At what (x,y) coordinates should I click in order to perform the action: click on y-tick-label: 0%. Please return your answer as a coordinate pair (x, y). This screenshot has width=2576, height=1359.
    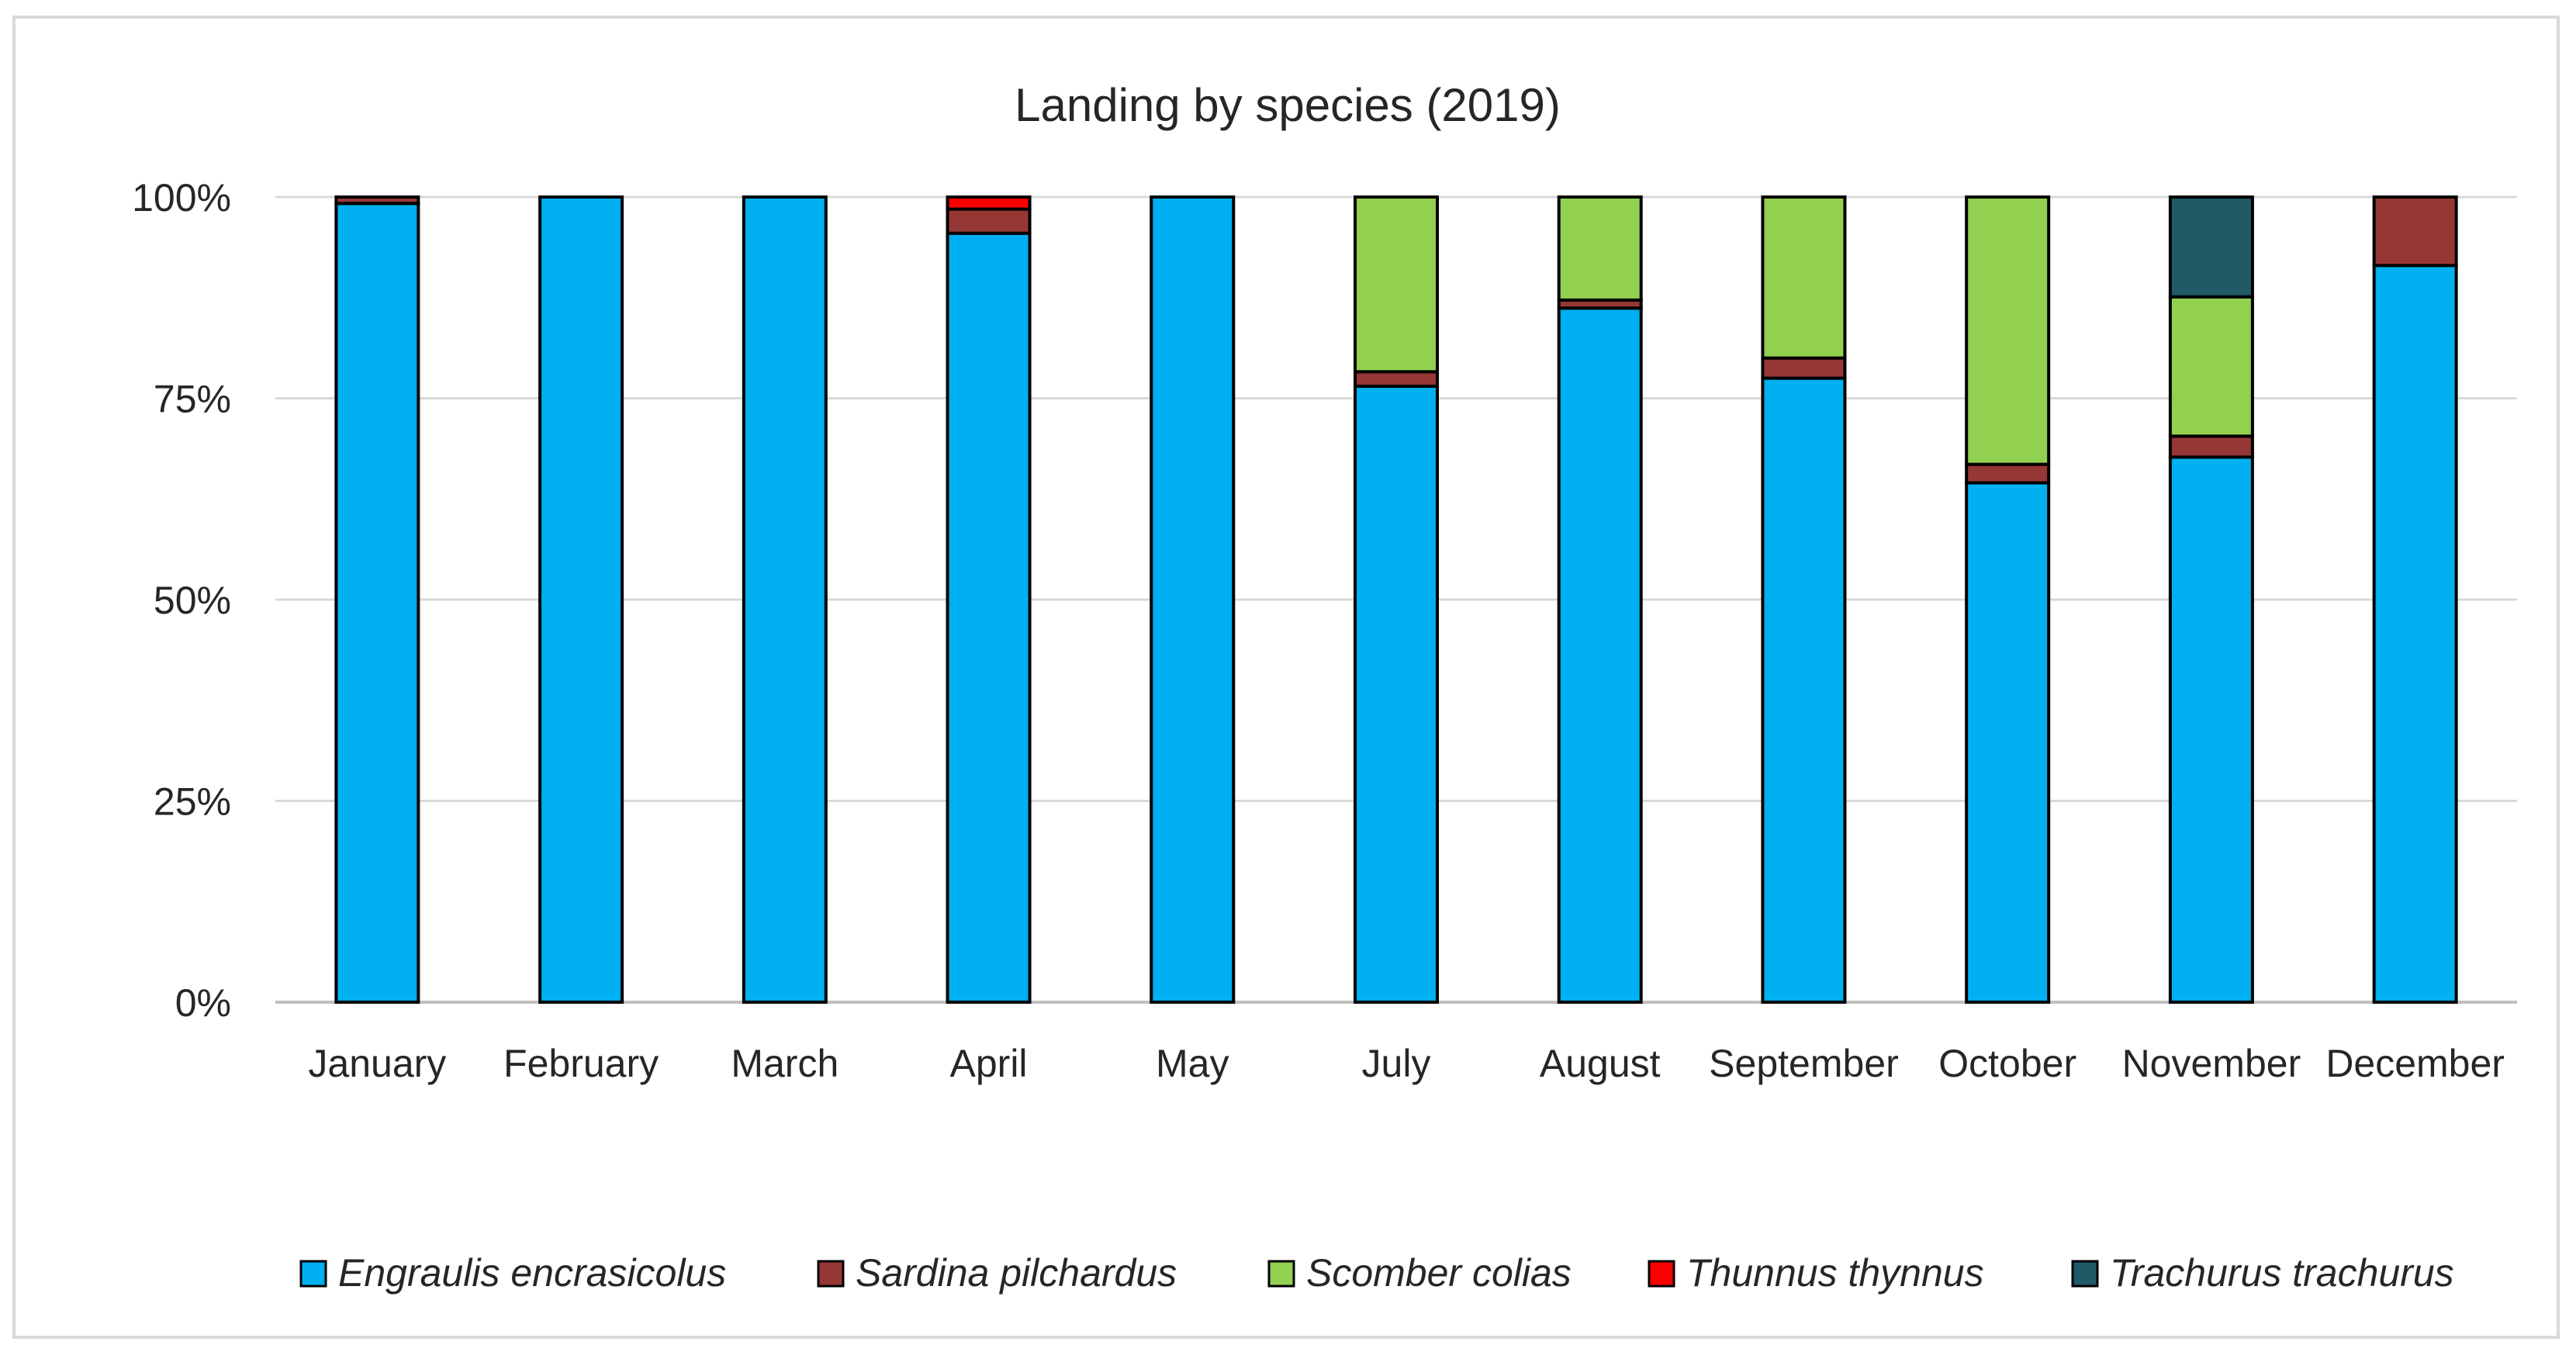
    Looking at the image, I should click on (203, 1003).